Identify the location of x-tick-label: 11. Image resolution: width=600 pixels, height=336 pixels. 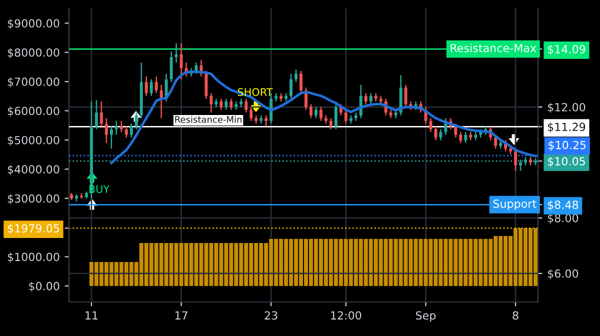
(92, 315).